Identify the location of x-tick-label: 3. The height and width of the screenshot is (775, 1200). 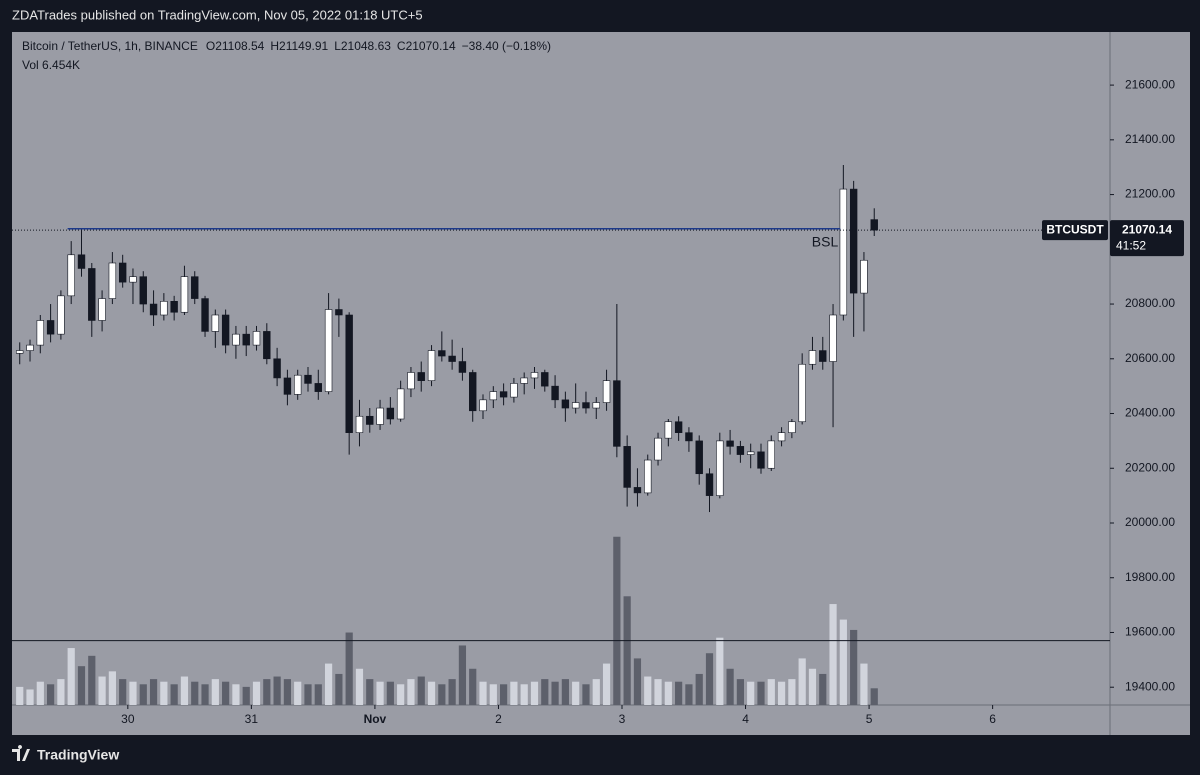
(622, 719).